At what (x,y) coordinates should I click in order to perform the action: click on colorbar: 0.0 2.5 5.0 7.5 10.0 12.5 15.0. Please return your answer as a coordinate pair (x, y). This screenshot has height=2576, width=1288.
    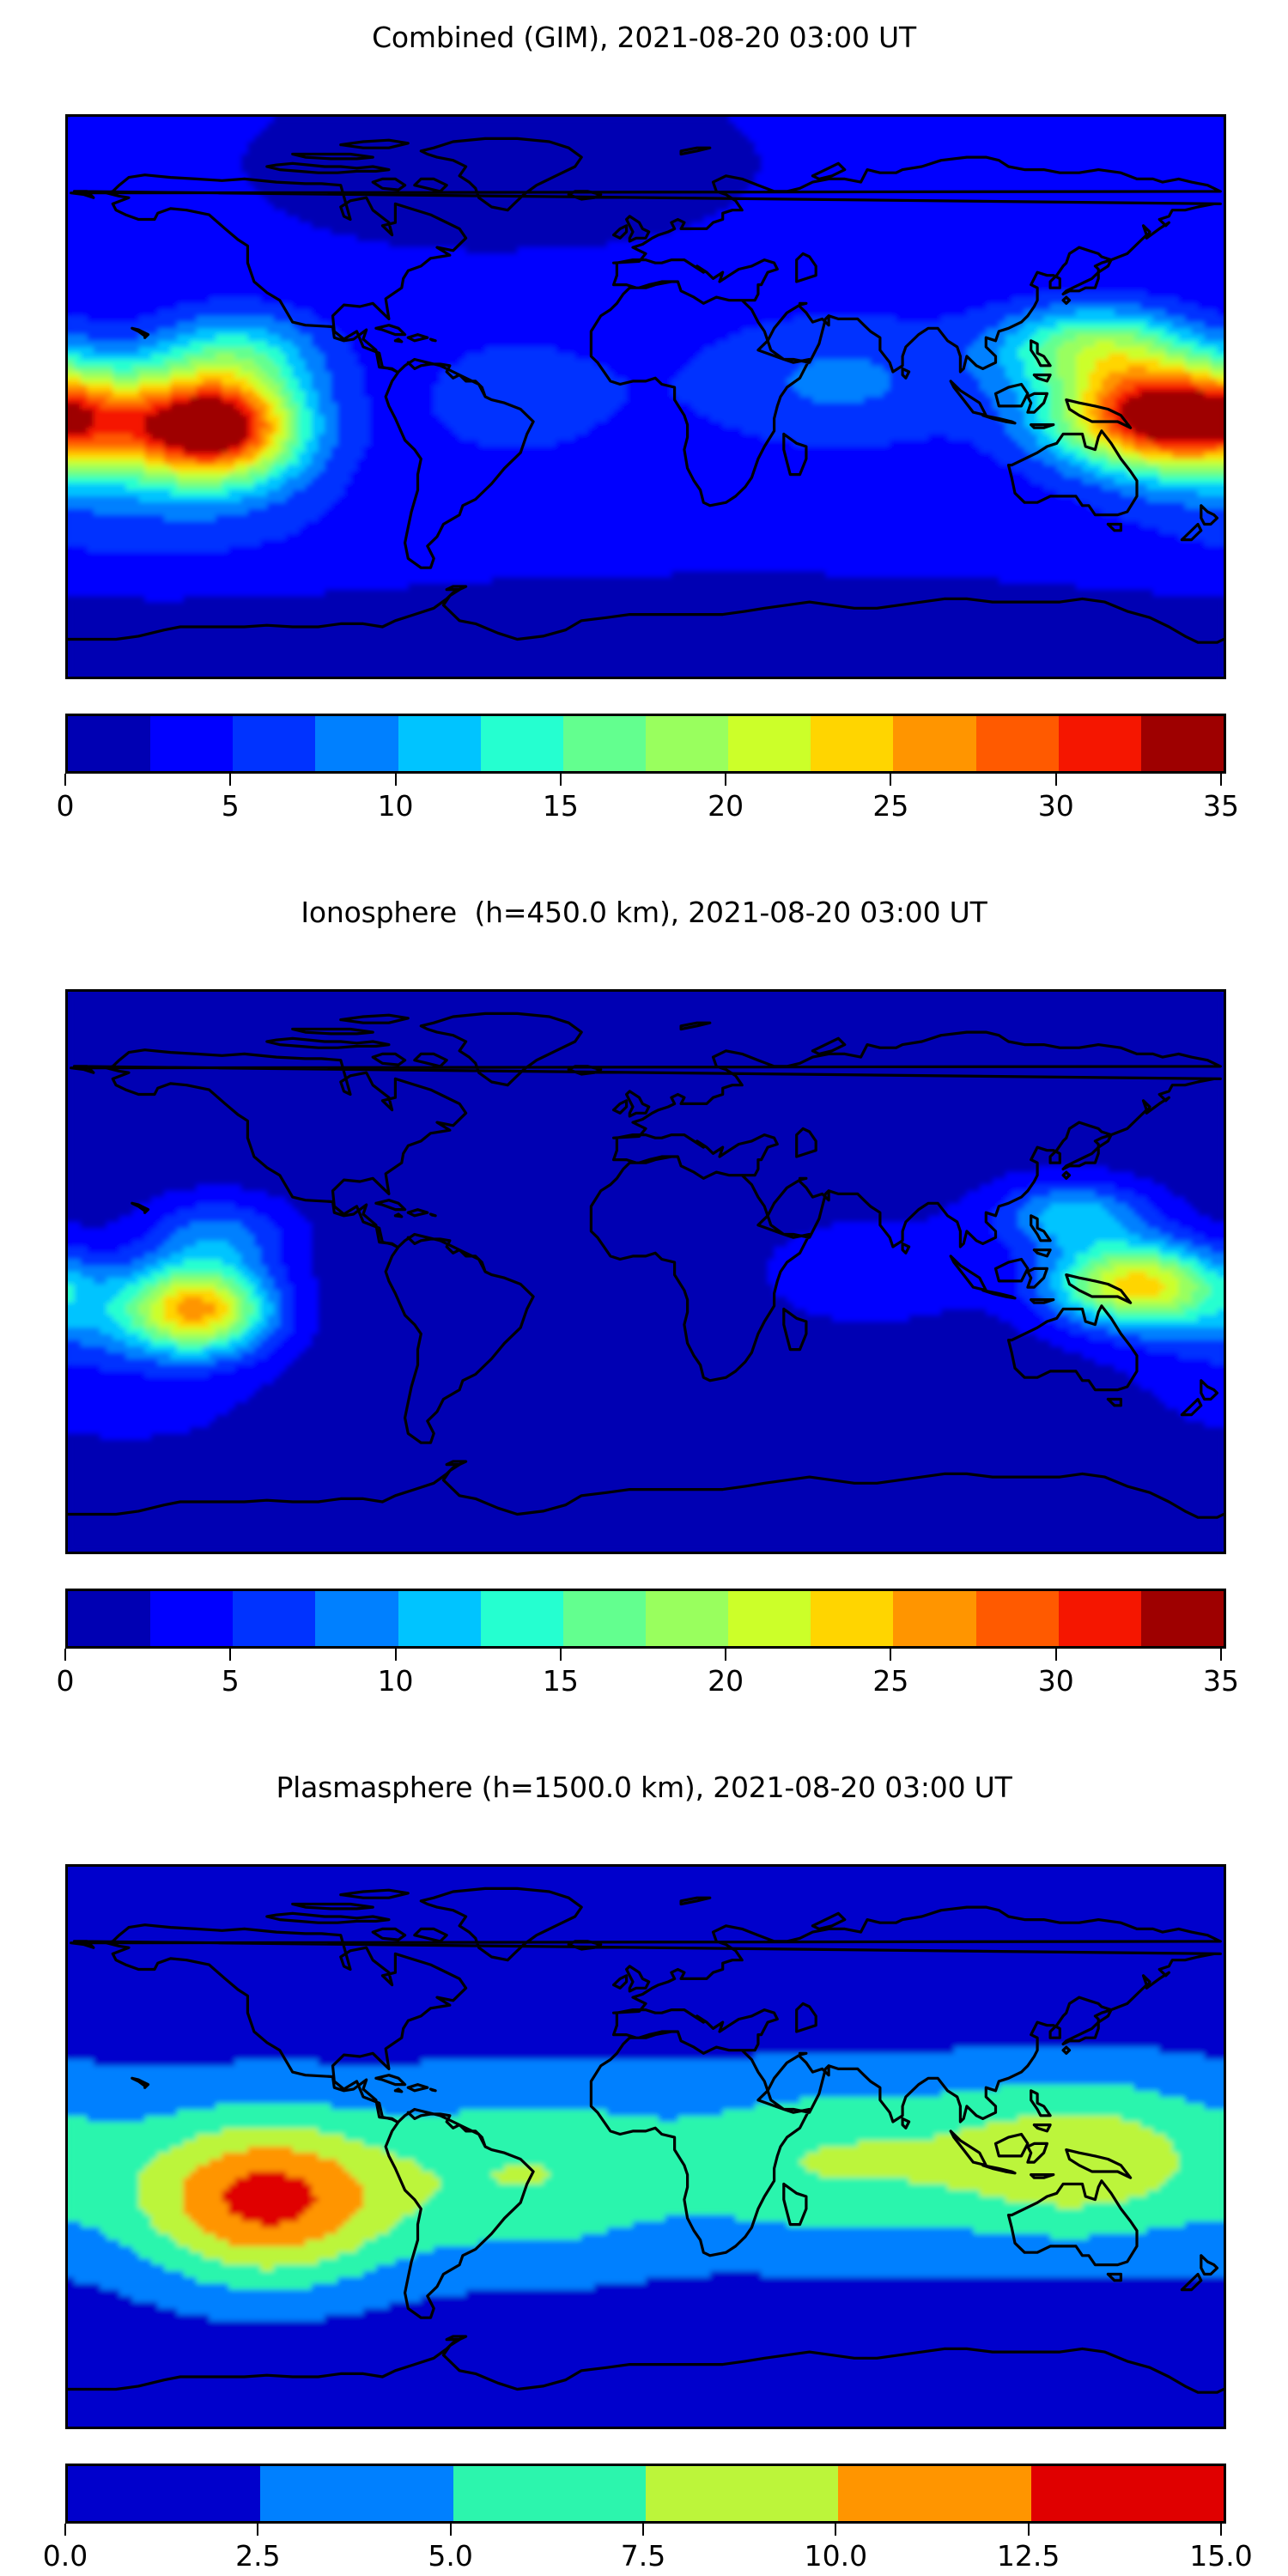
    Looking at the image, I should click on (648, 2519).